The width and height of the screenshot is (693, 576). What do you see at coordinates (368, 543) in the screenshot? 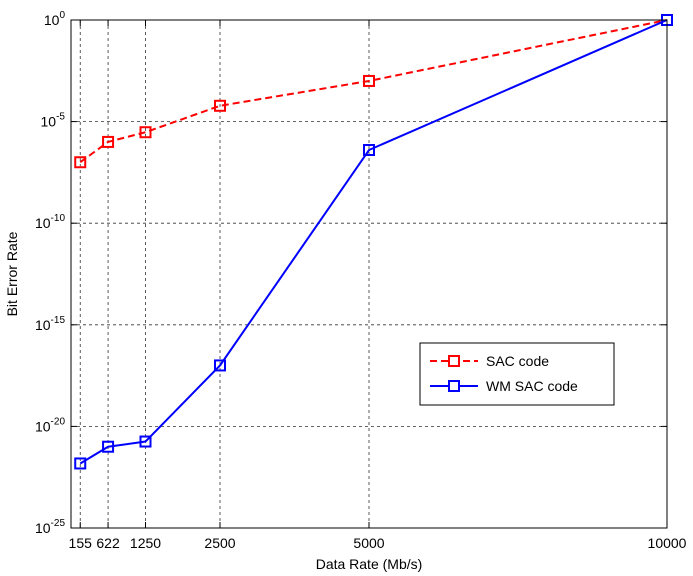
I see `x-tick-label: 5000` at bounding box center [368, 543].